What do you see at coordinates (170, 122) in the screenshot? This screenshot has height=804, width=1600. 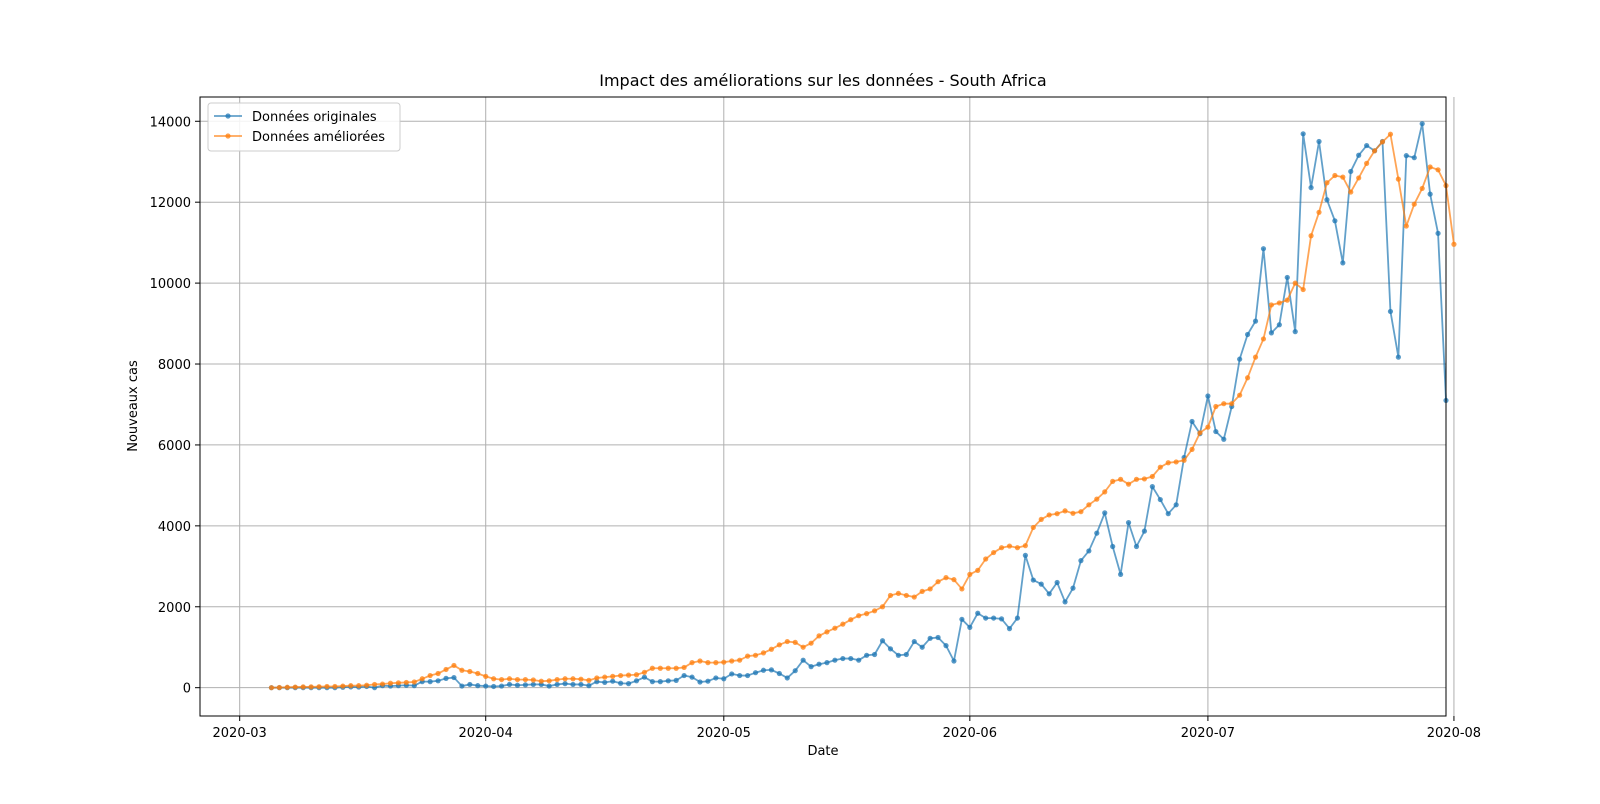 I see `y-tick-label: 14000` at bounding box center [170, 122].